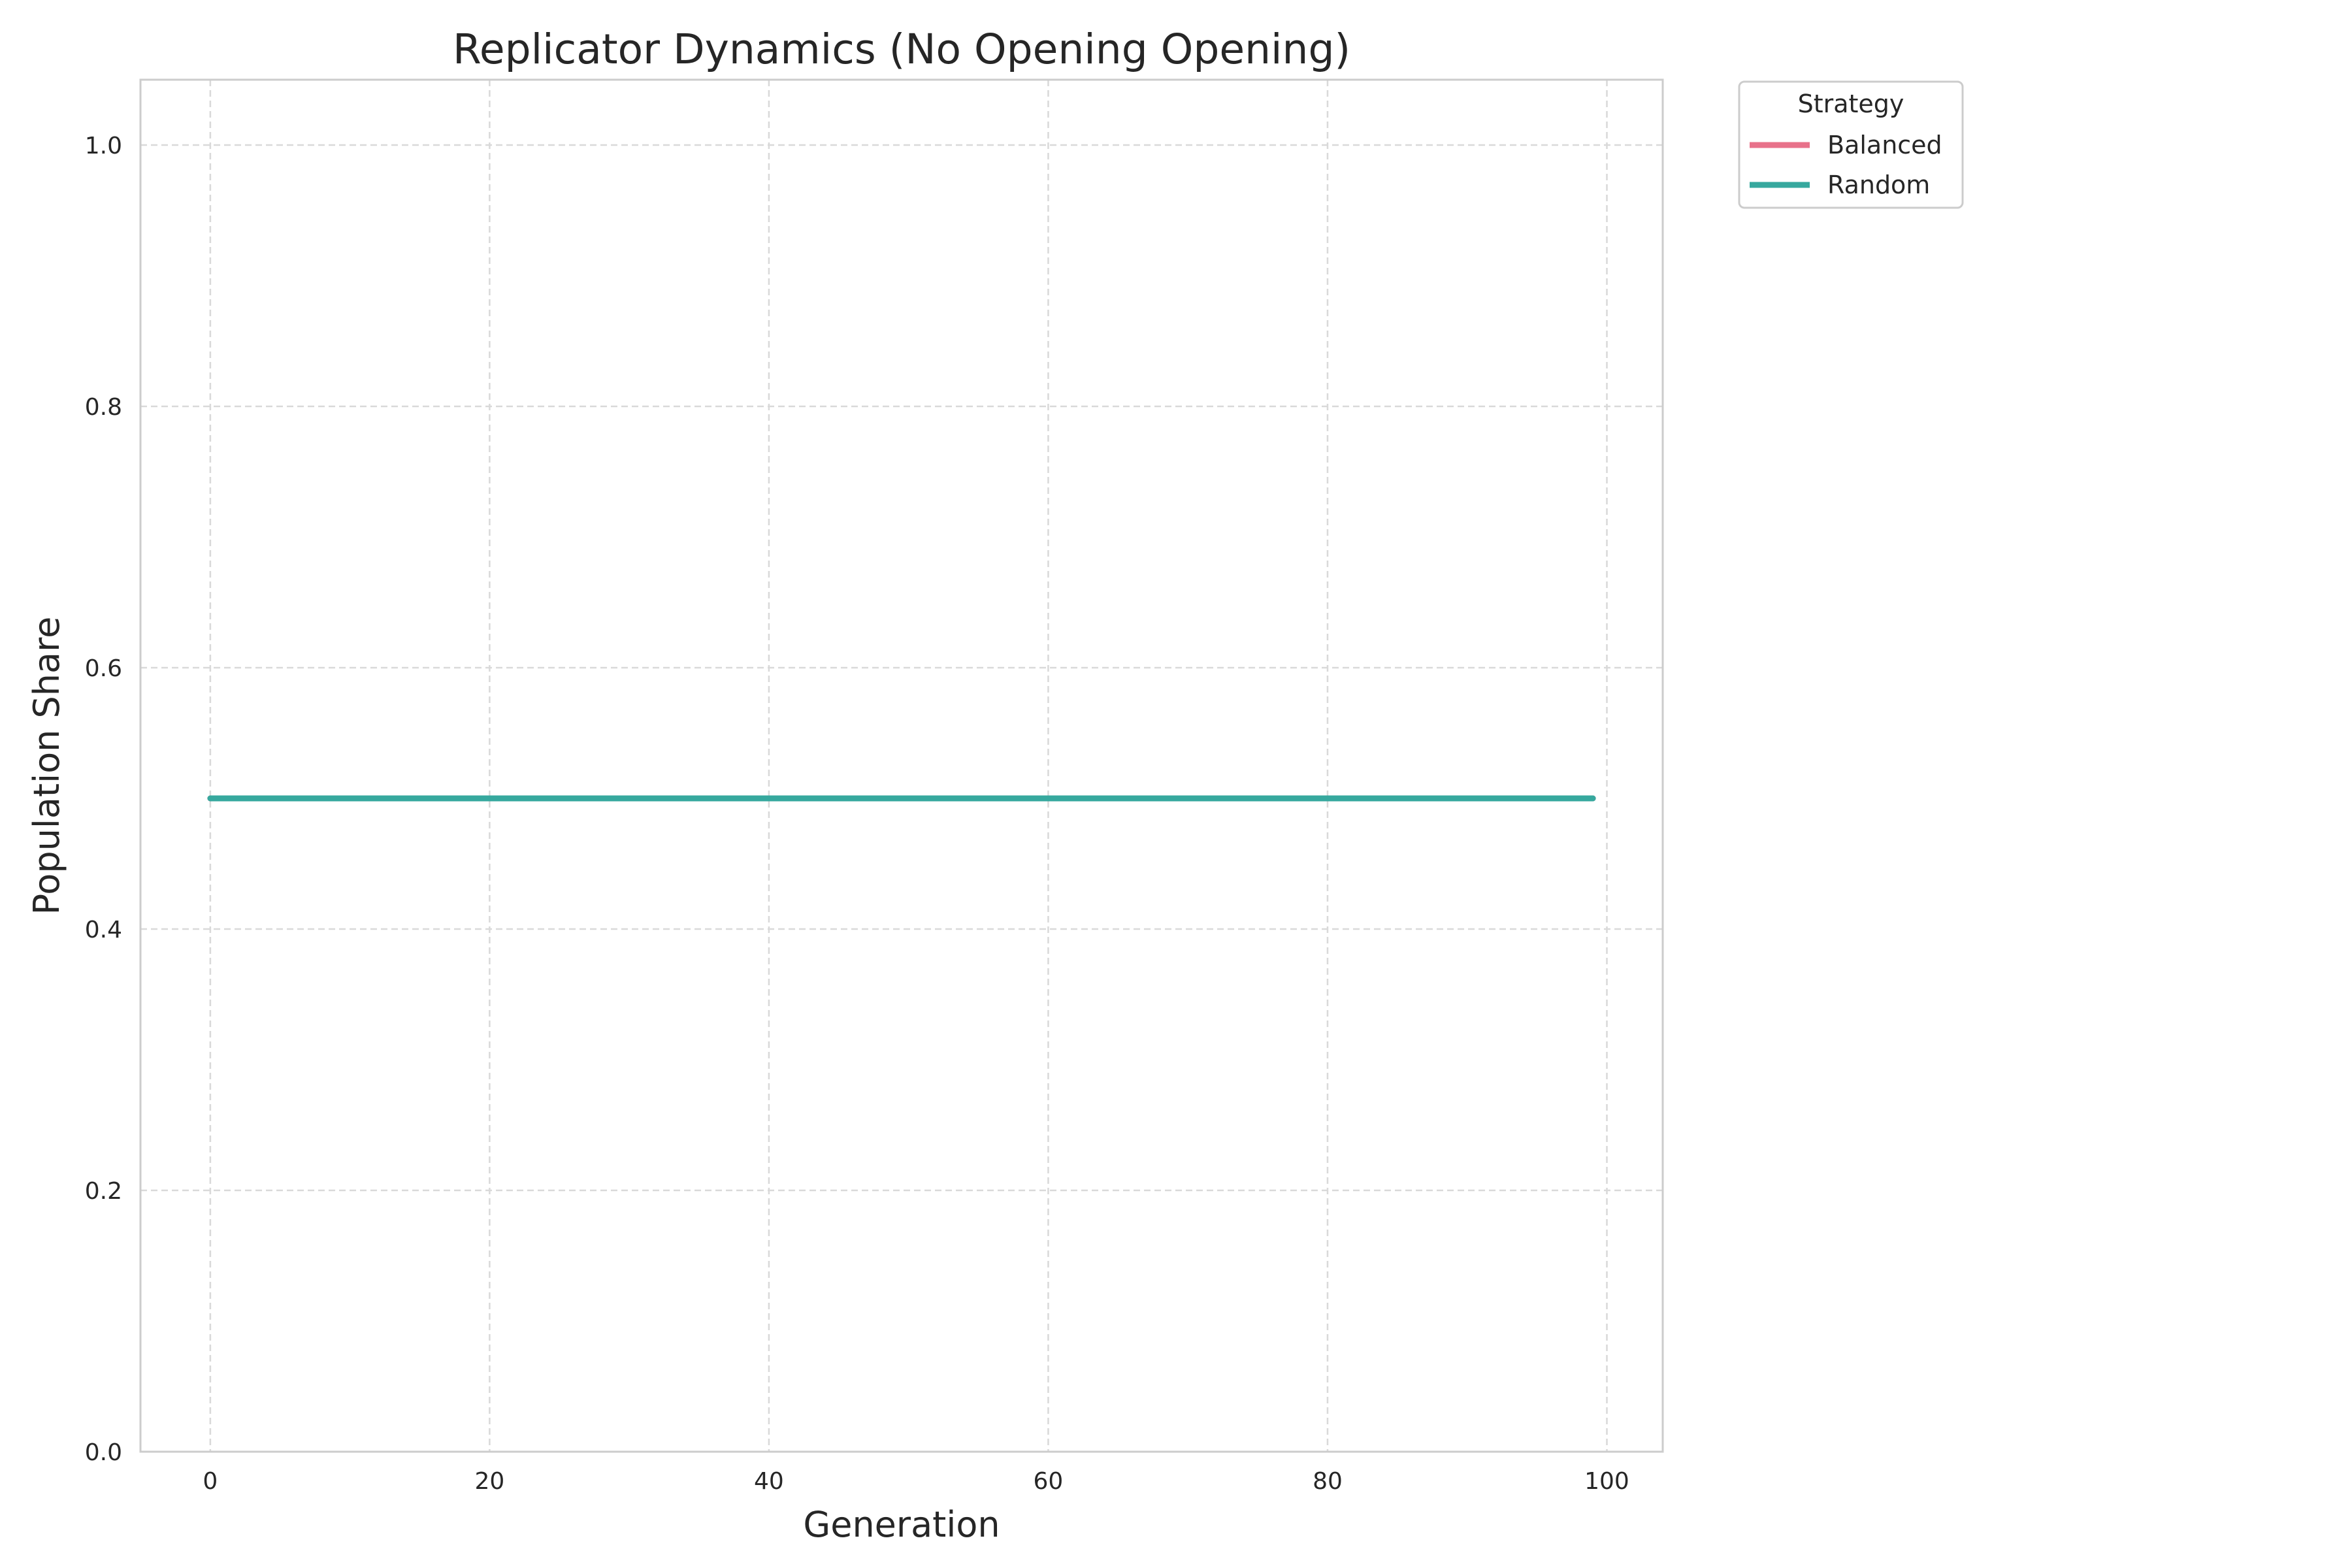  I want to click on legend-title: Strategy, so click(1851, 104).